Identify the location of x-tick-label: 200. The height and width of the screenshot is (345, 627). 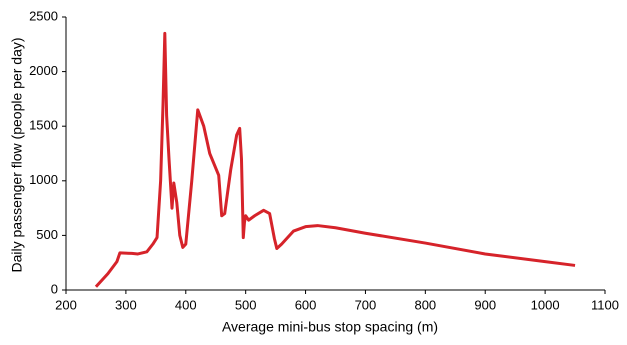
(66, 304).